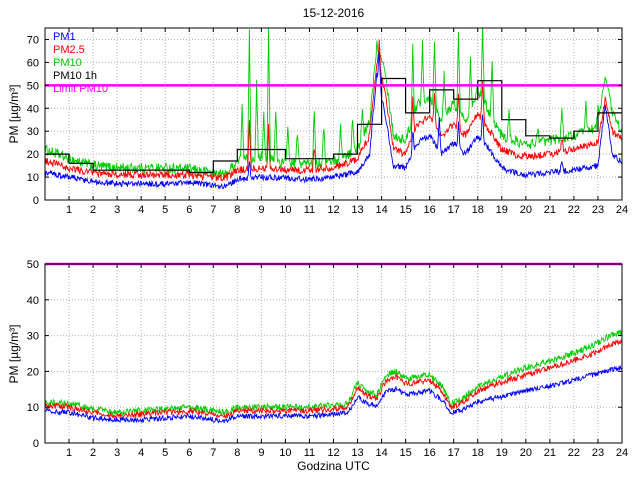 The image size is (640, 480). I want to click on series-pm1, so click(333, 394).